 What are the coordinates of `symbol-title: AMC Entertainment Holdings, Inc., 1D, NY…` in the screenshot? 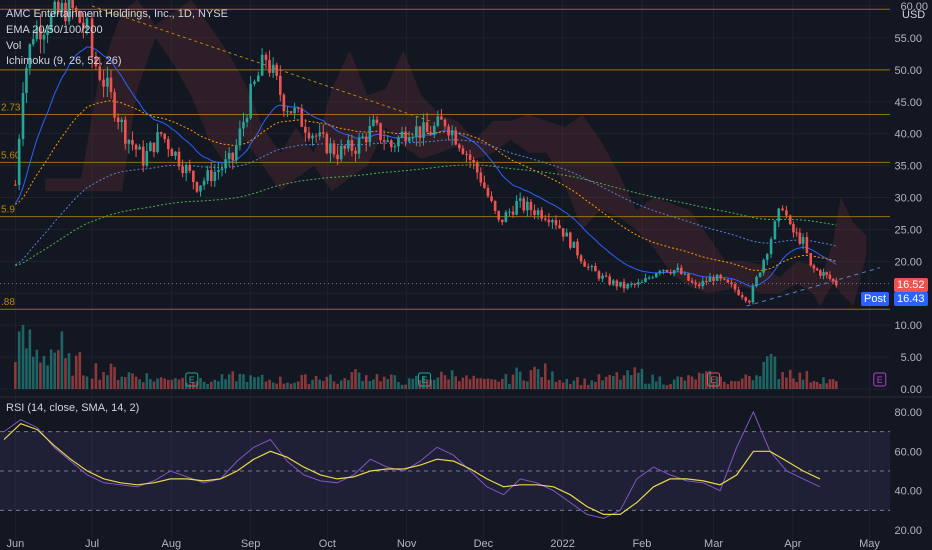 It's located at (117, 14).